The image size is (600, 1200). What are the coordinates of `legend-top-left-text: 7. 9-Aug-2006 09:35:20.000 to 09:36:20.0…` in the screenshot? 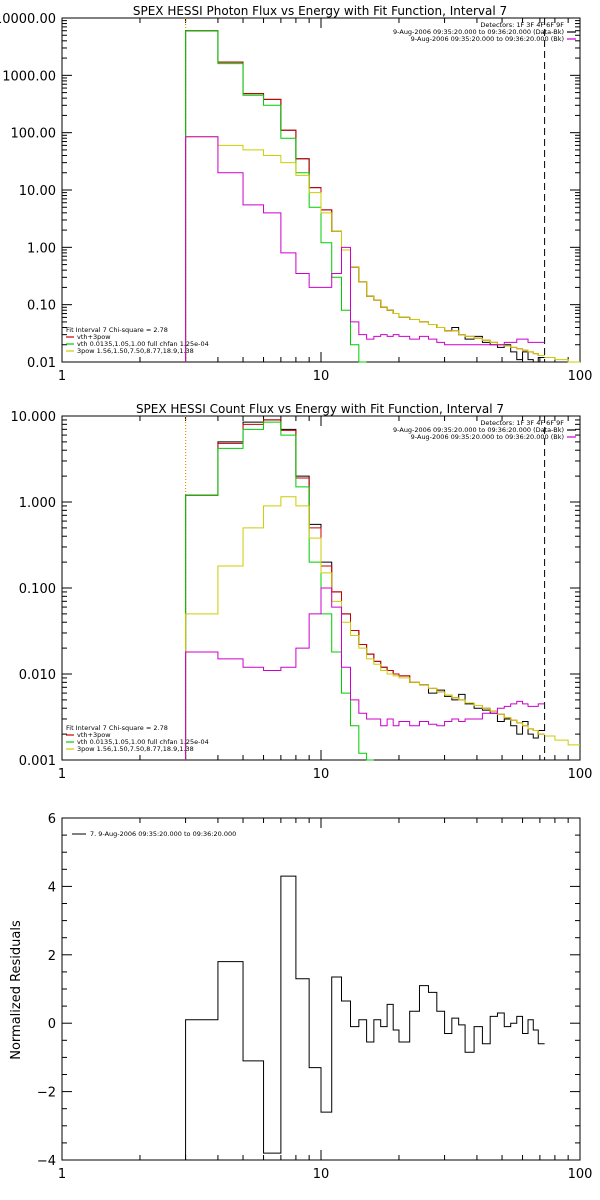 It's located at (163, 834).